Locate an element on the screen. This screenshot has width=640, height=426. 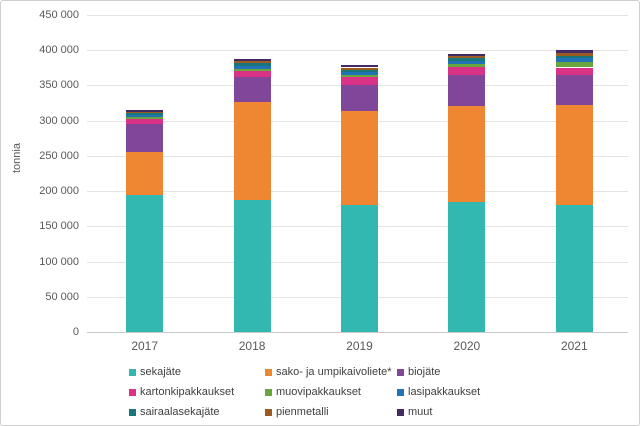
bar-segment-muovipakkaukset-2019 is located at coordinates (359, 76).